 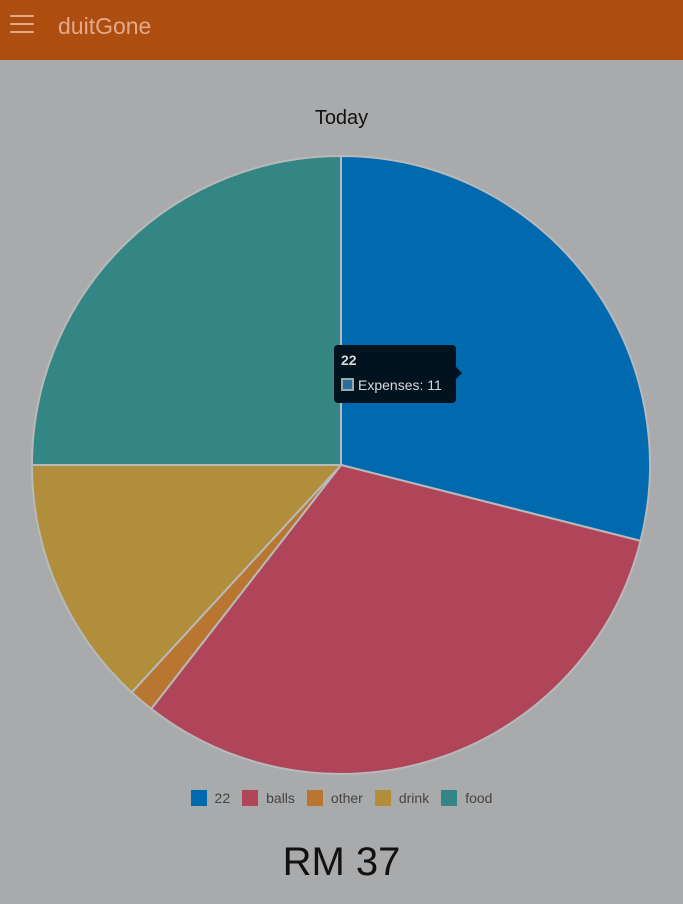 I want to click on legend-item-22: 22, so click(x=210, y=798).